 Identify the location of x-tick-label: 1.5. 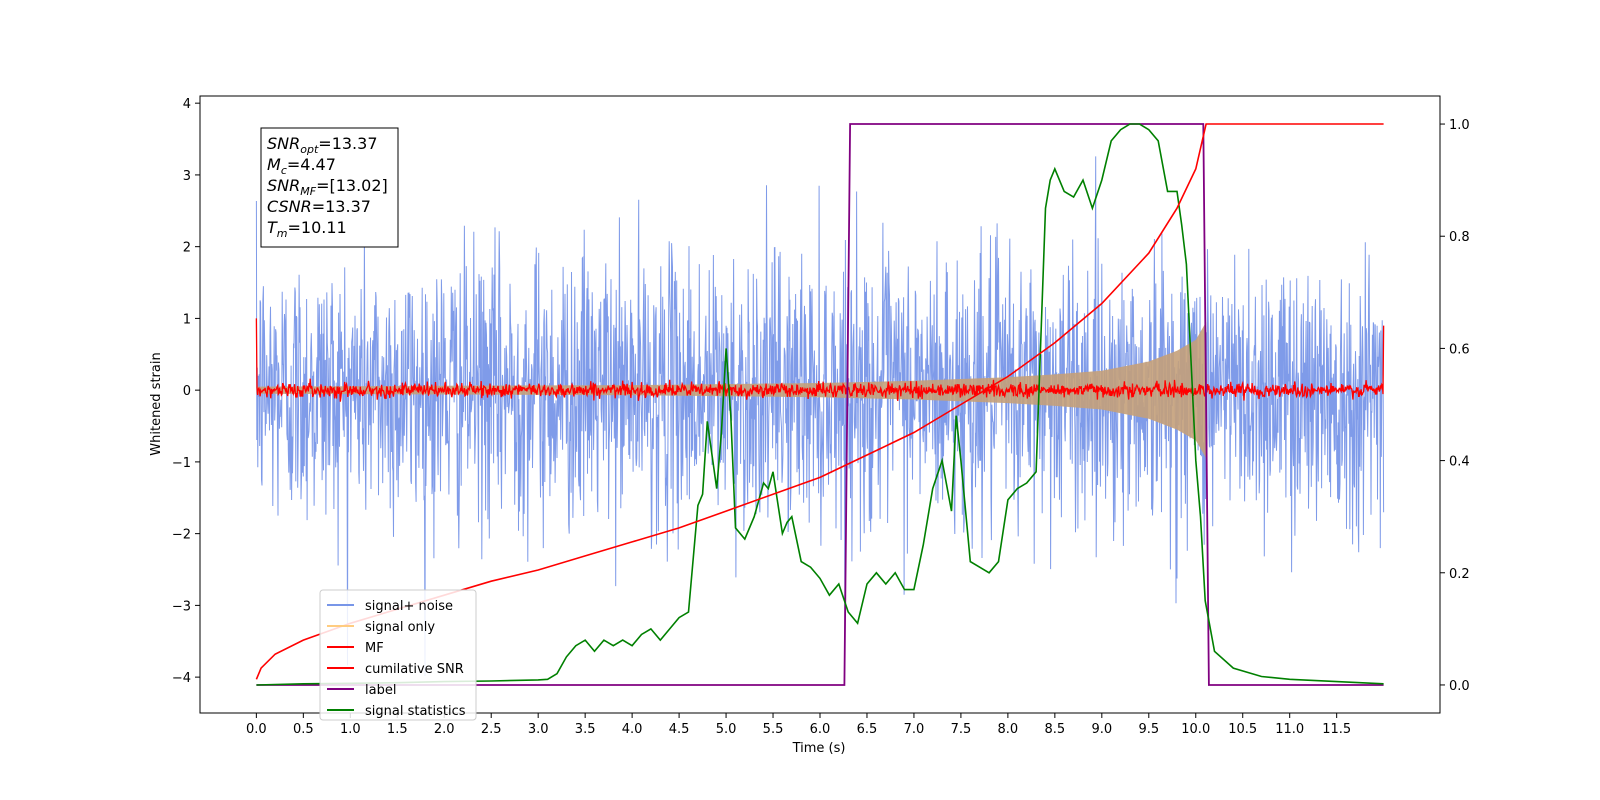
(397, 729).